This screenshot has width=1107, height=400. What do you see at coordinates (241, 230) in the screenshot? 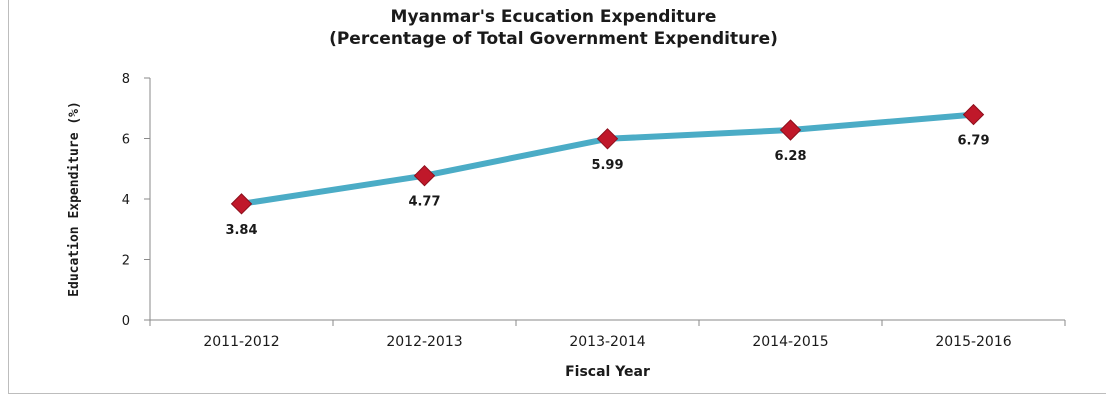
I see `data-label: 3.84` at bounding box center [241, 230].